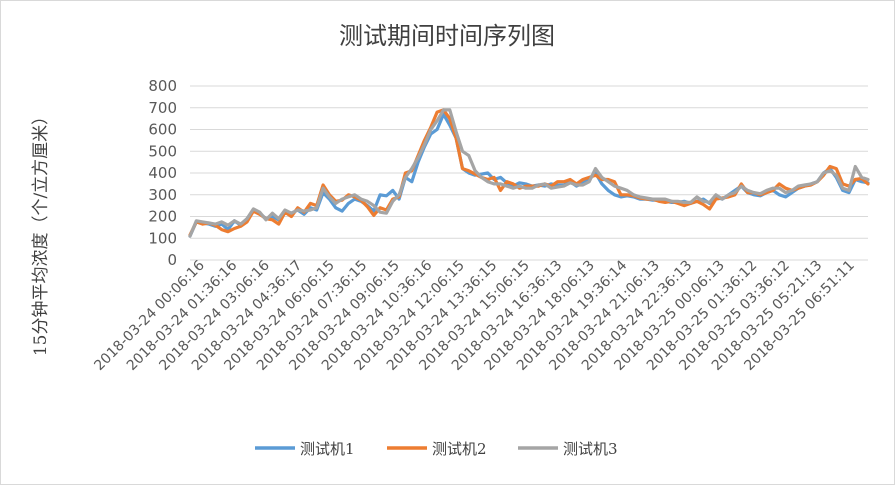  I want to click on y-tick-labels: 0 100 200 300 400 500 600 700 800, so click(162, 173).